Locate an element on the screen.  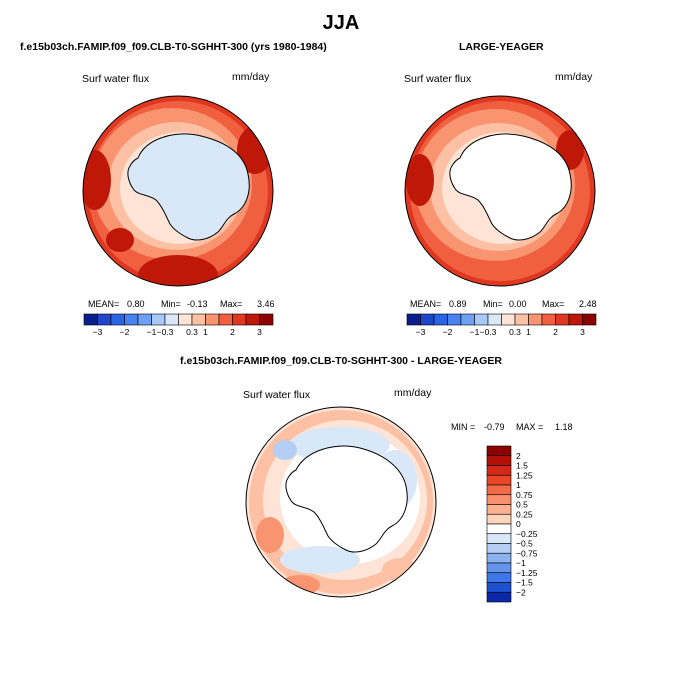
panel1-map is located at coordinates (178, 191).